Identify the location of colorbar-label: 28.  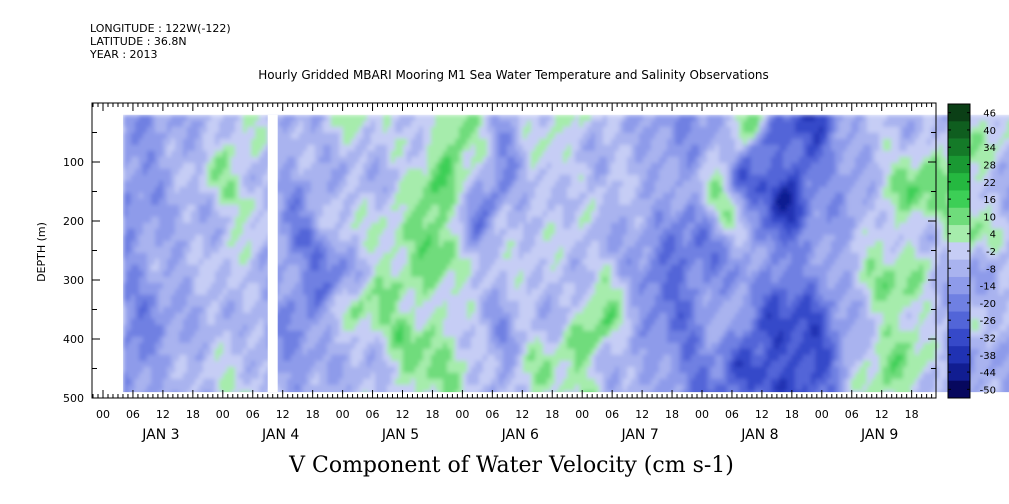
(989, 166).